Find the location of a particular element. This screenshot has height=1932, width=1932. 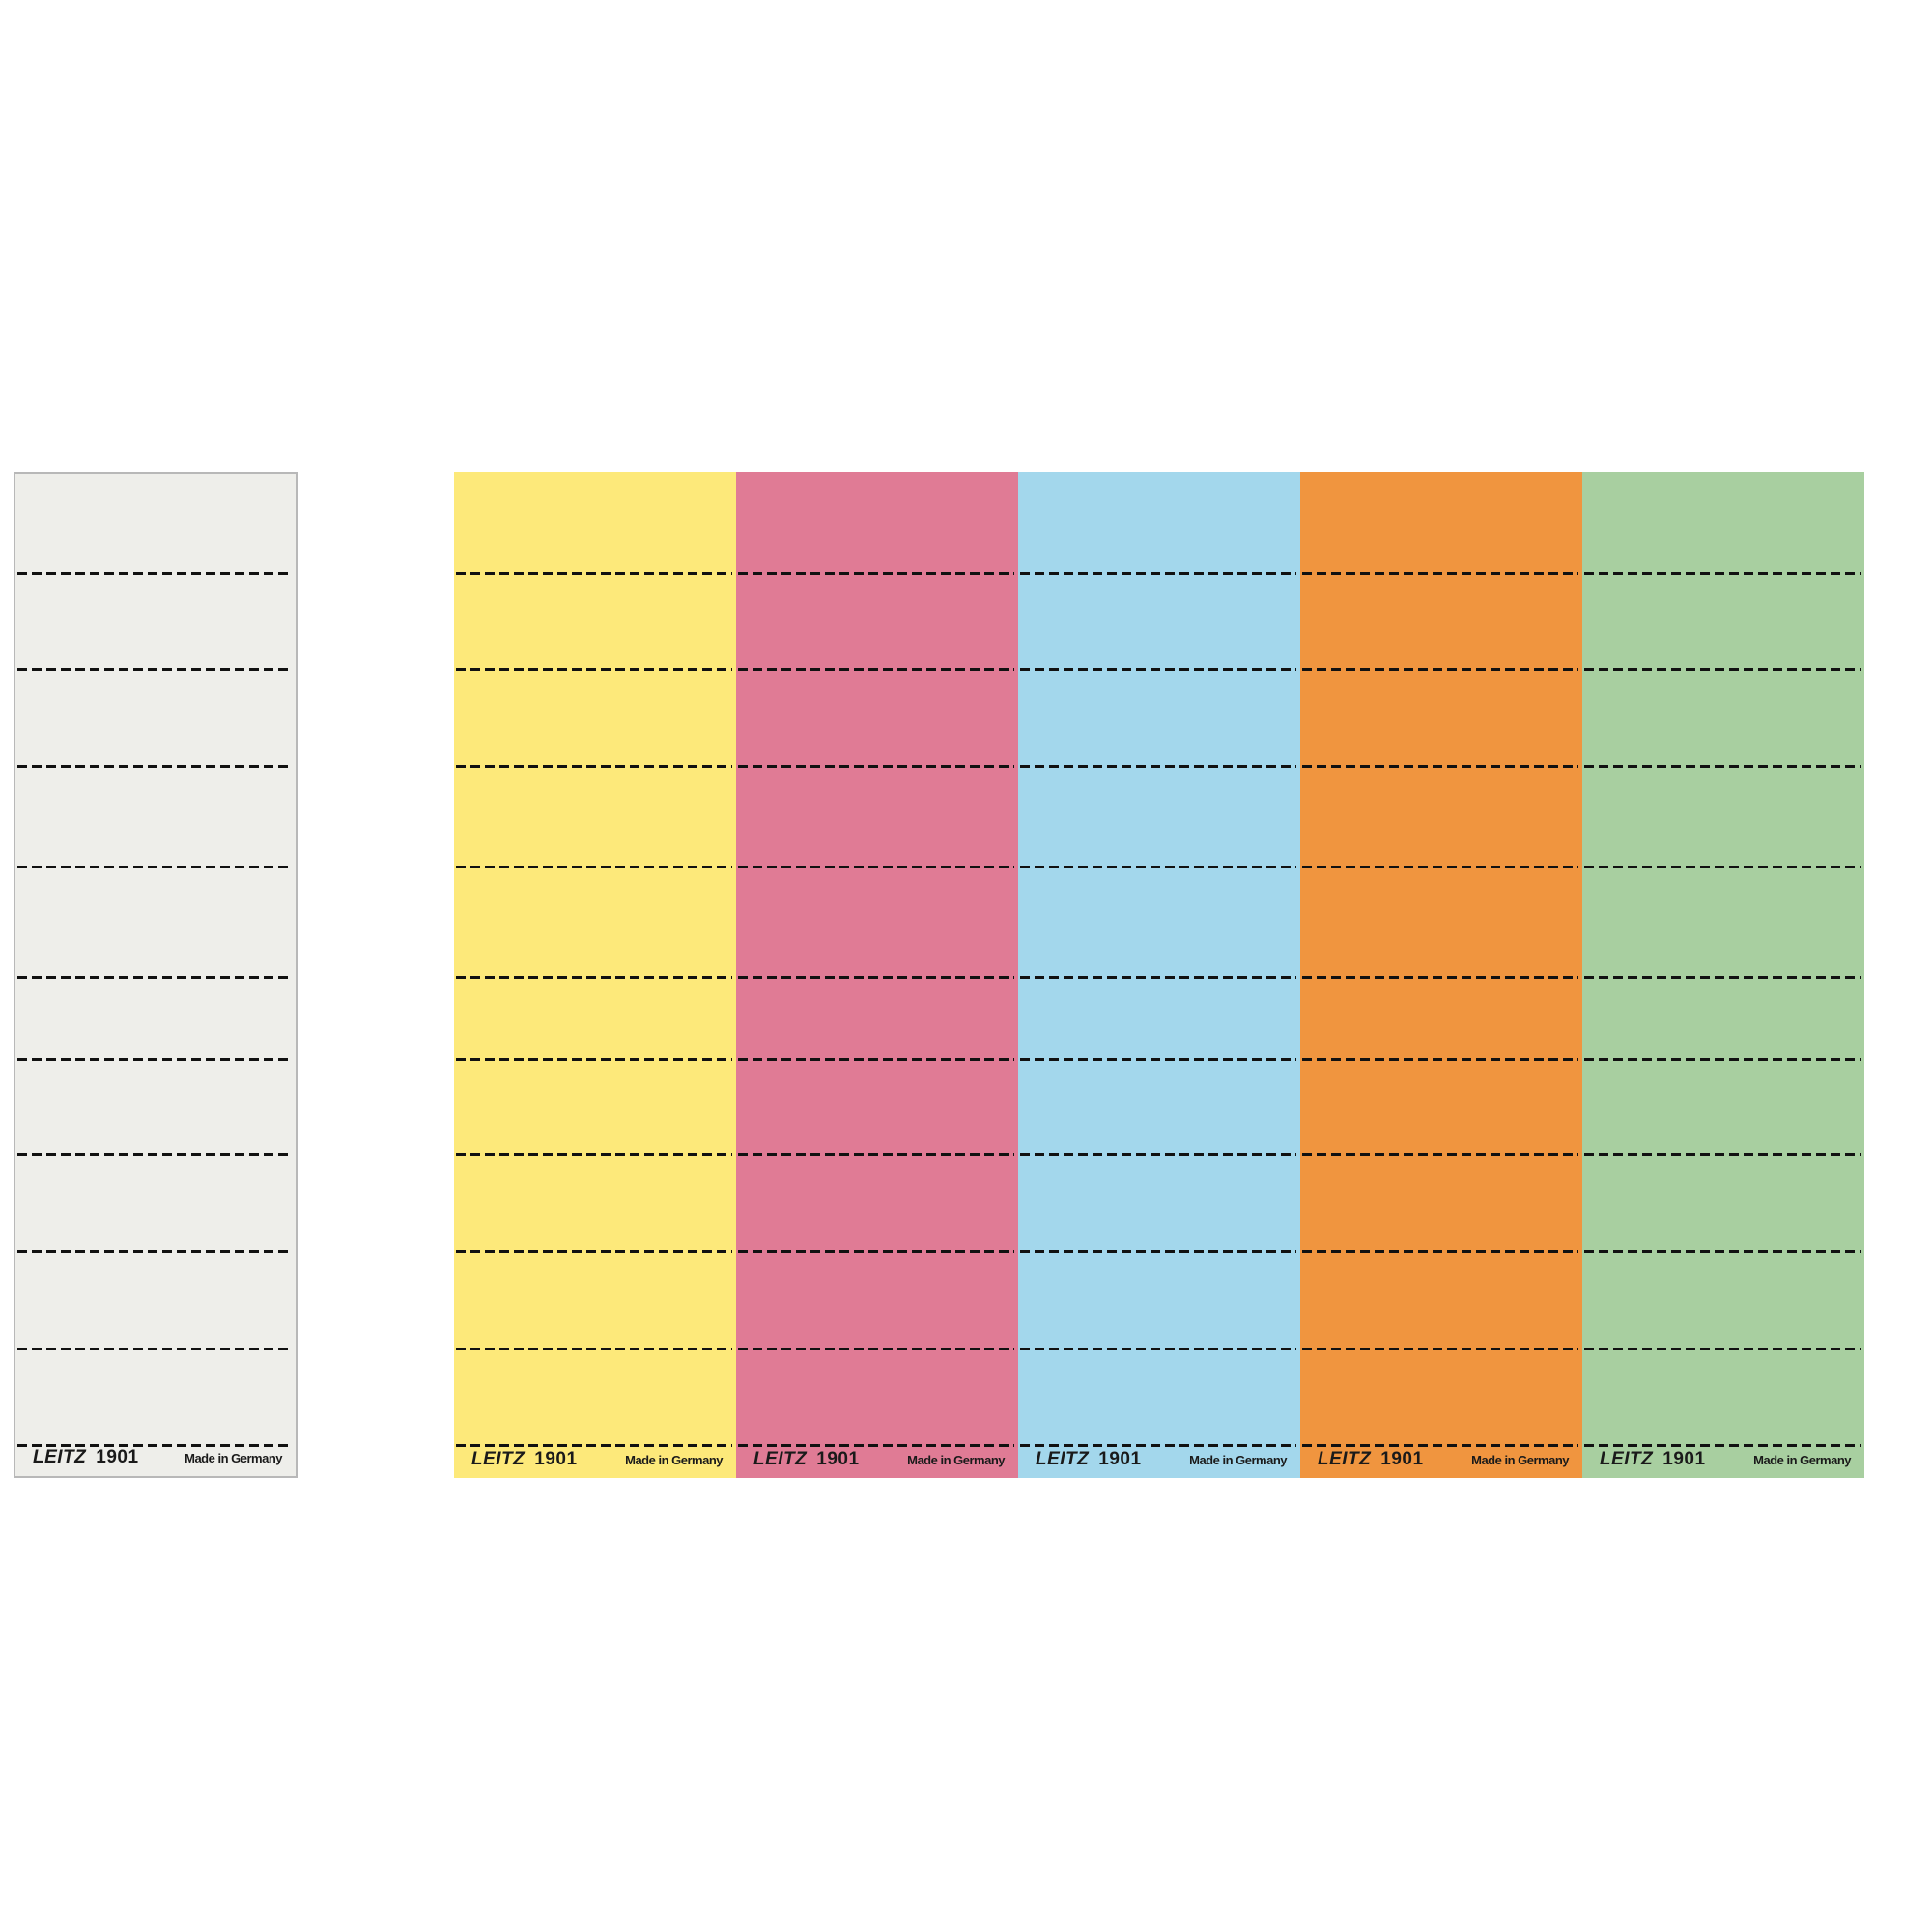

label-strip-orange: LEITZ 1901 Made in Germany is located at coordinates (1441, 975).